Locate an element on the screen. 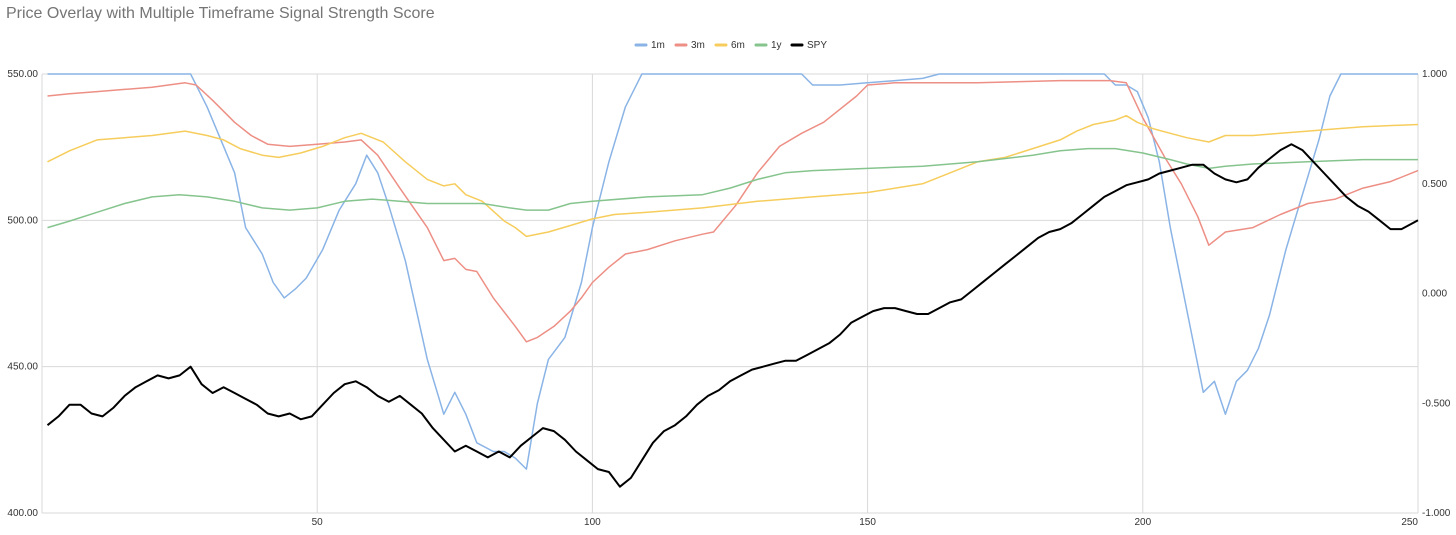 This screenshot has height=535, width=1456. x-axis: 50 100 150 200 250 is located at coordinates (865, 522).